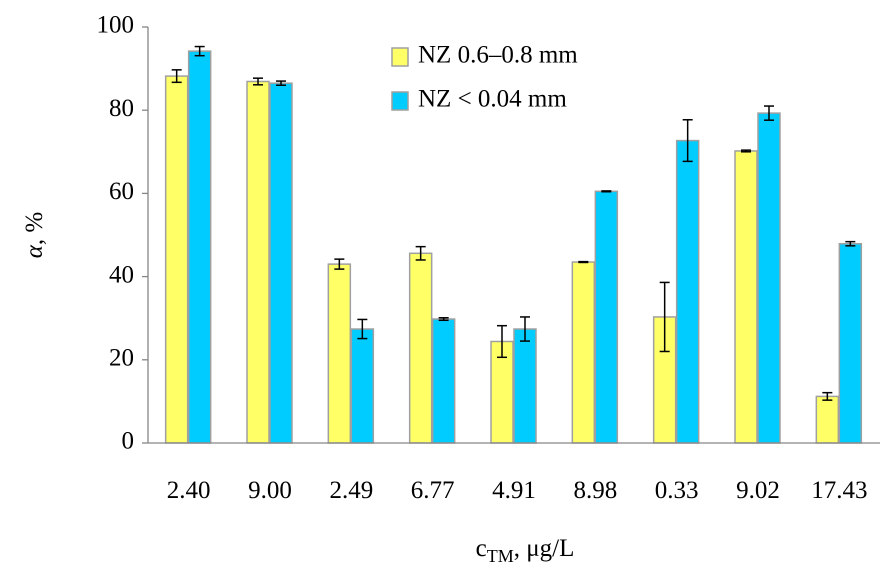 The image size is (884, 570). I want to click on y-tick-label: 60, so click(121, 191).